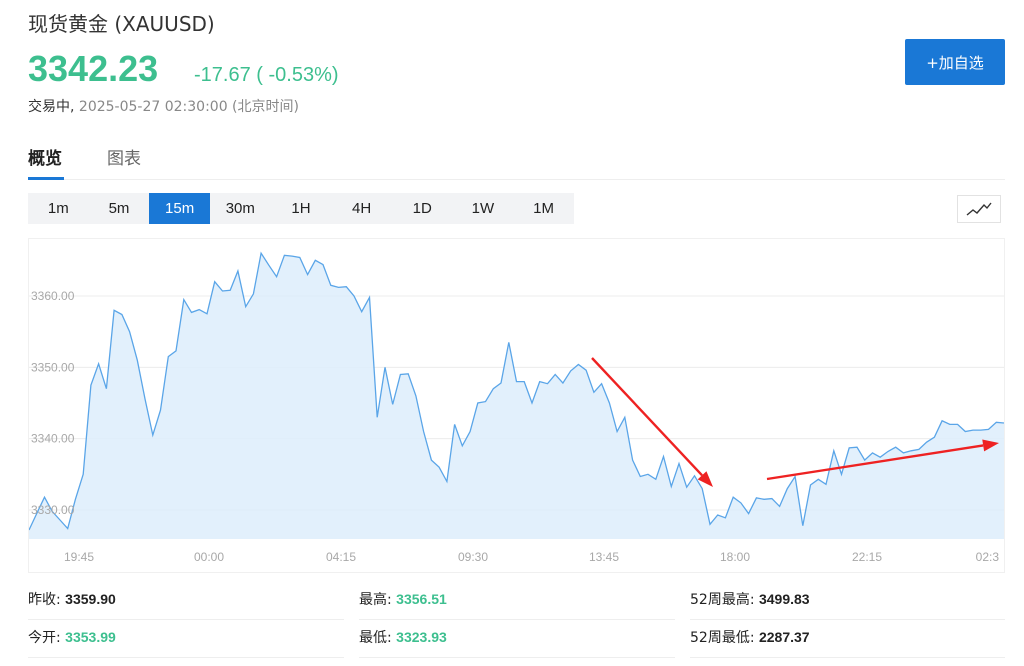 The height and width of the screenshot is (666, 1024). What do you see at coordinates (784, 599) in the screenshot?
I see `week52-high-value: 3499.83` at bounding box center [784, 599].